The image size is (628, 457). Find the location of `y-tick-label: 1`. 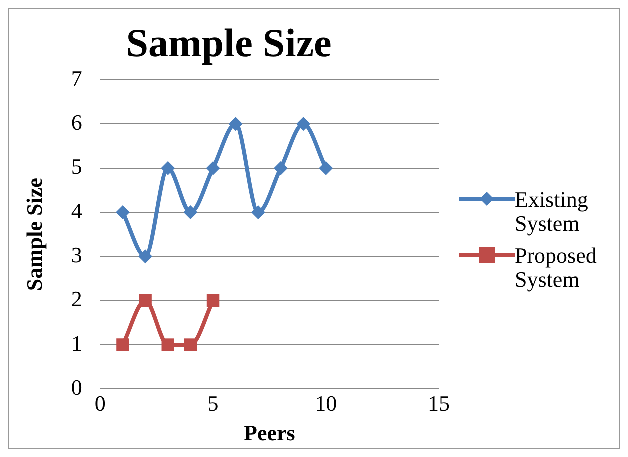

y-tick-label: 1 is located at coordinates (76, 343).